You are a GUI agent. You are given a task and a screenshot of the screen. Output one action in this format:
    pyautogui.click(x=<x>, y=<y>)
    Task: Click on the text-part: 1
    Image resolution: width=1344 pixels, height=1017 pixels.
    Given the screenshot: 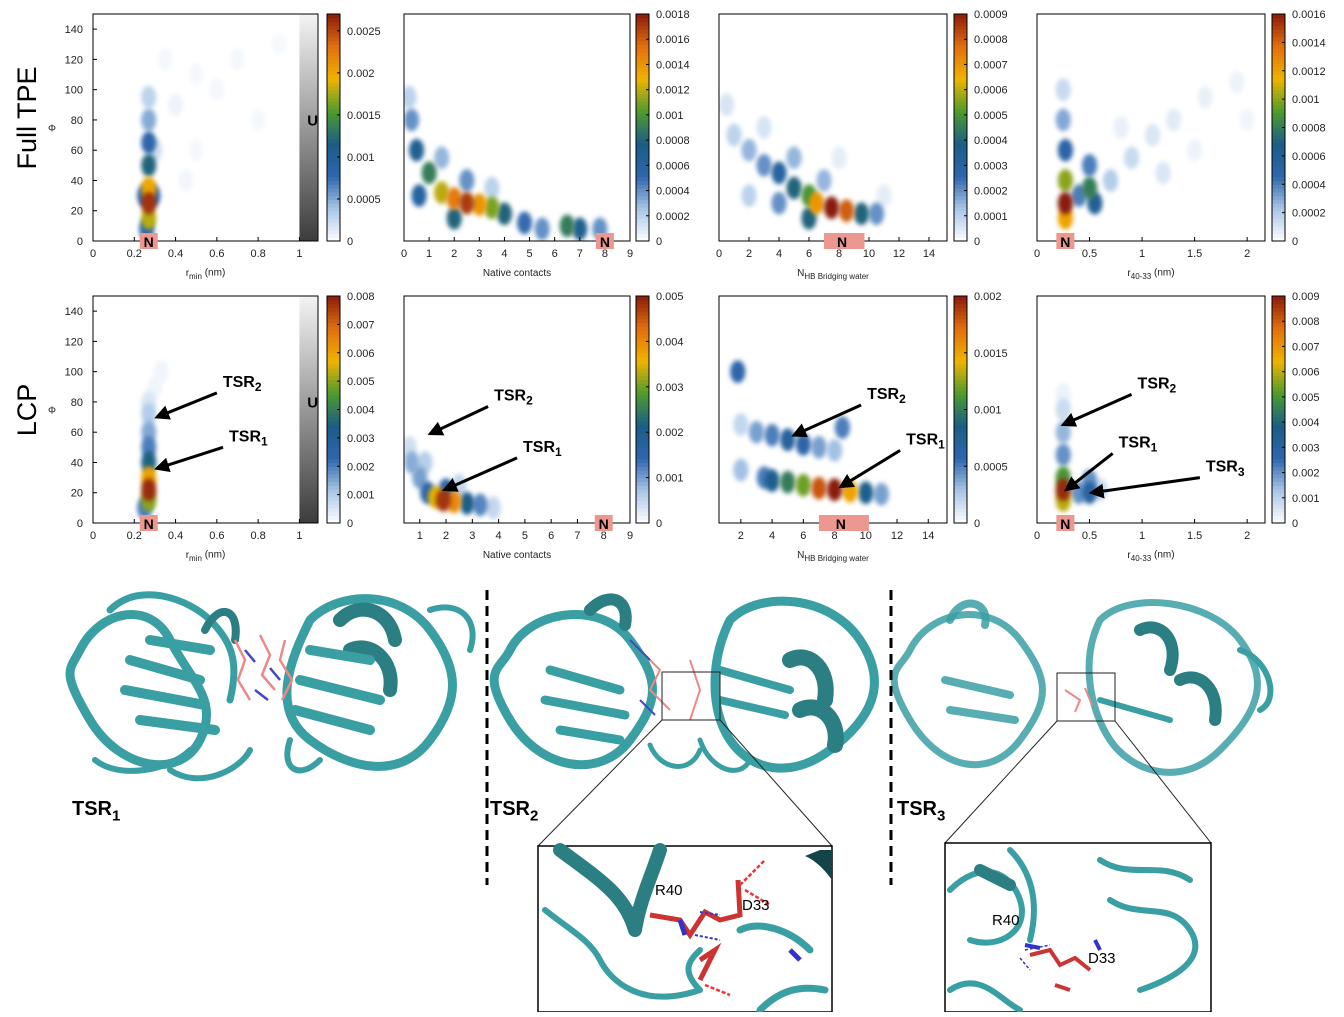 What is the action you would take?
    pyautogui.click(x=116, y=815)
    